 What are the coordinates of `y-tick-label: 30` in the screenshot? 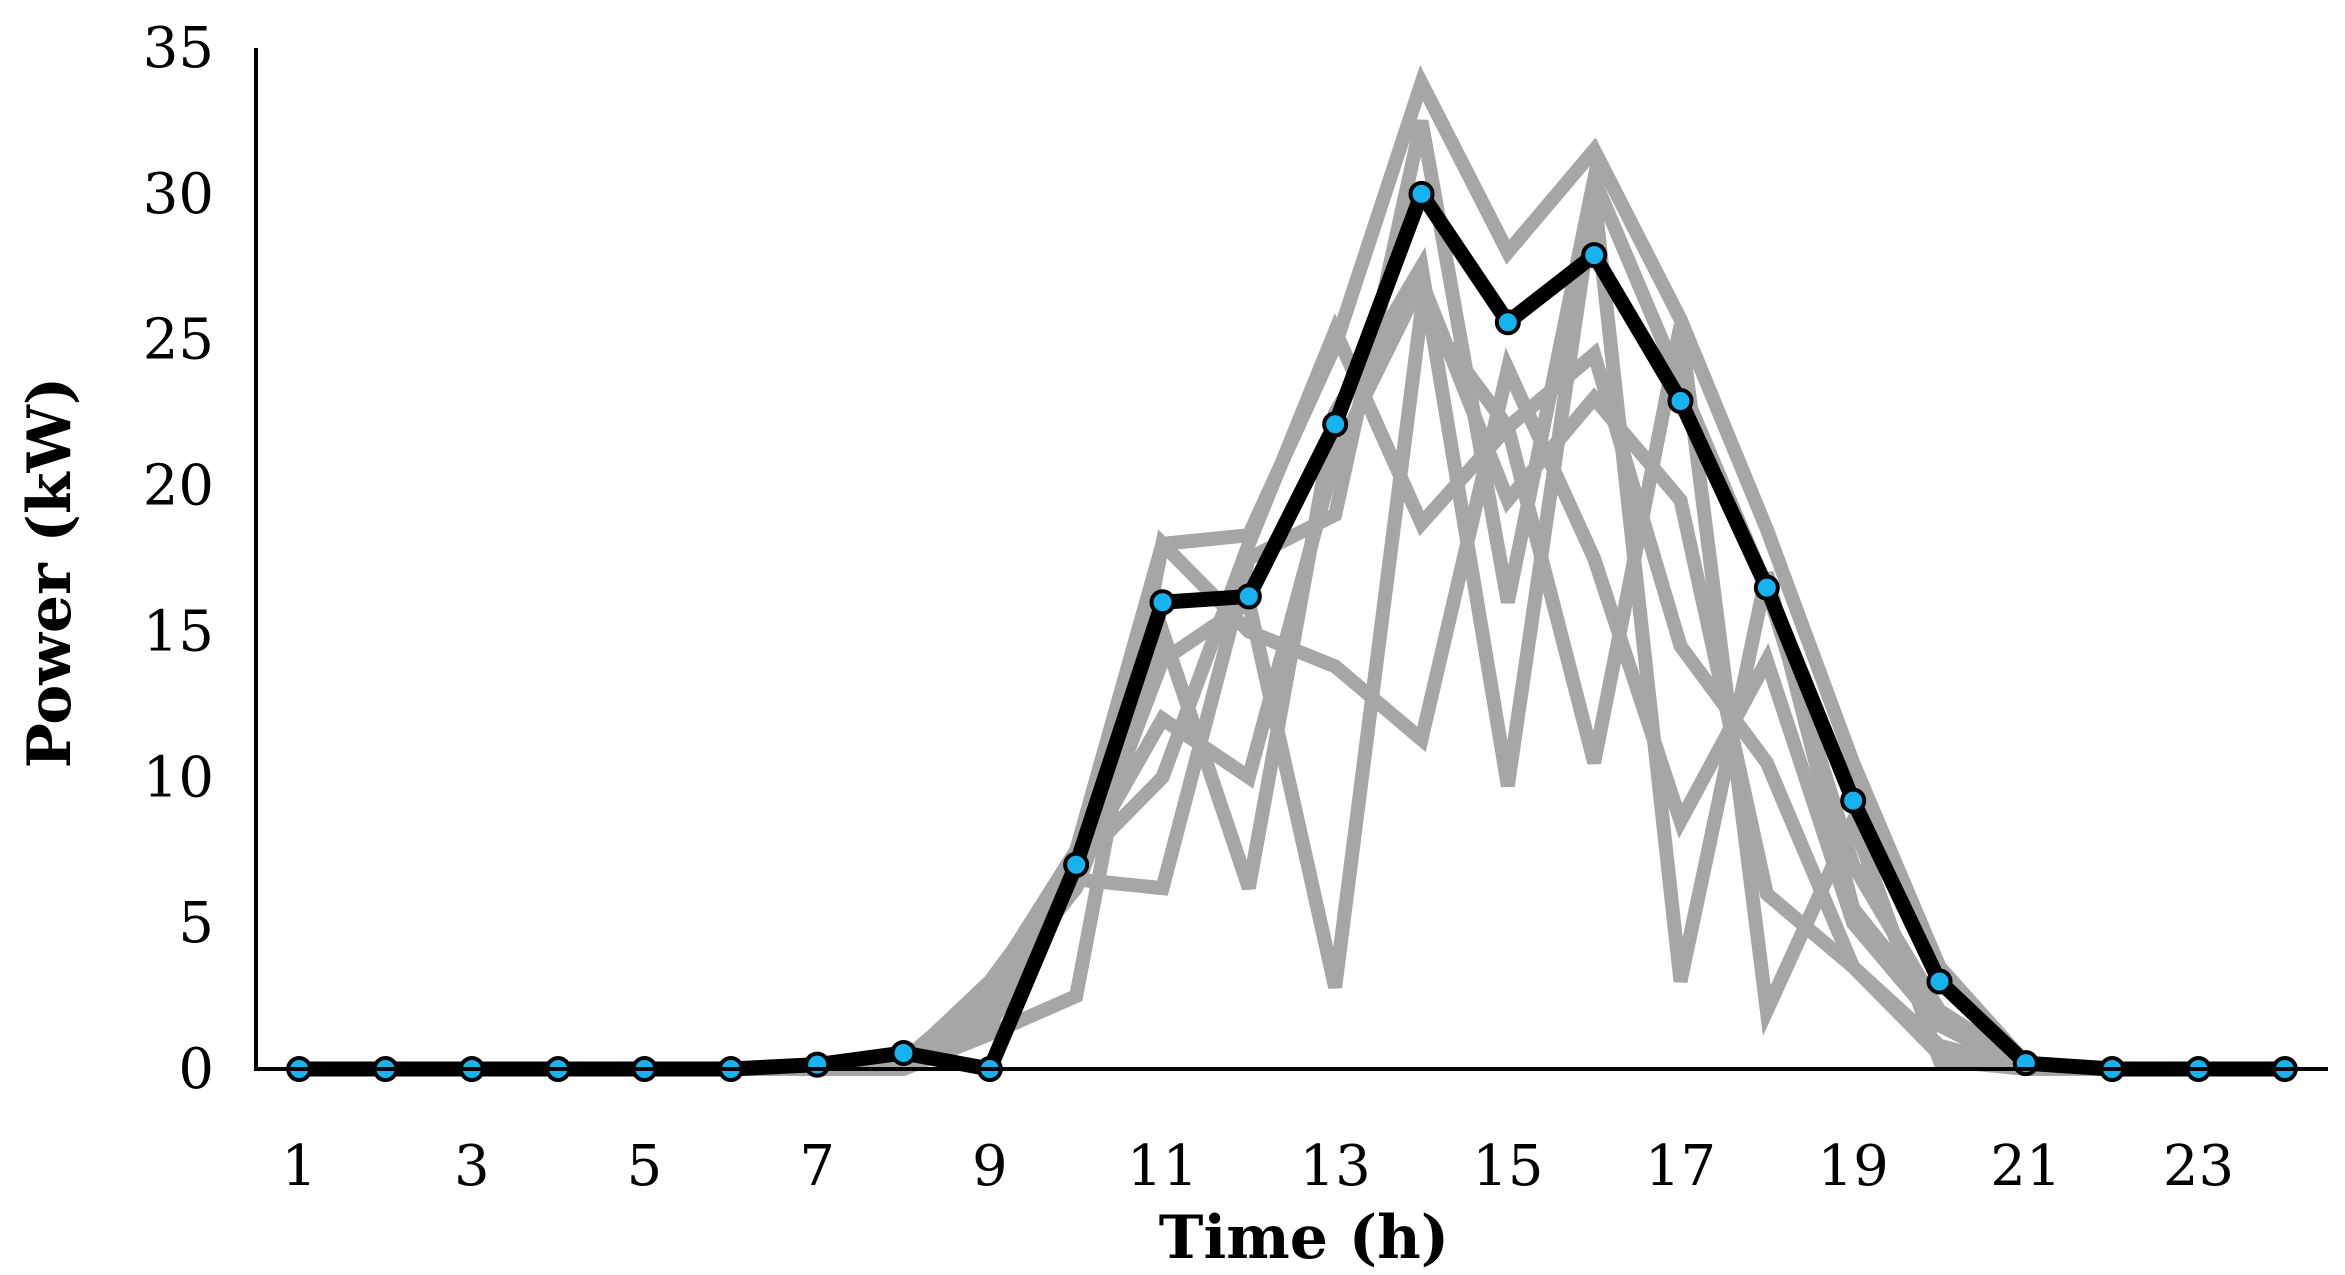 It's located at (178, 194).